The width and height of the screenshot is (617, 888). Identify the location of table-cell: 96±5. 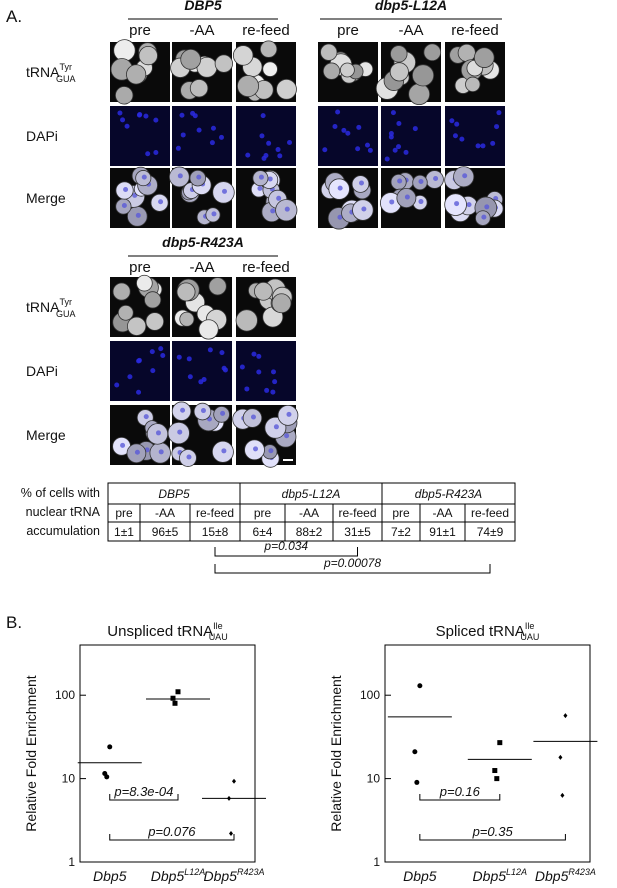
(165, 532).